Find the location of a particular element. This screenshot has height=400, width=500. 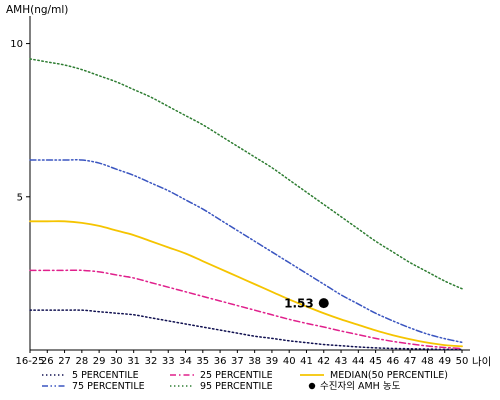

x-tick-label: 37 is located at coordinates (237, 361).